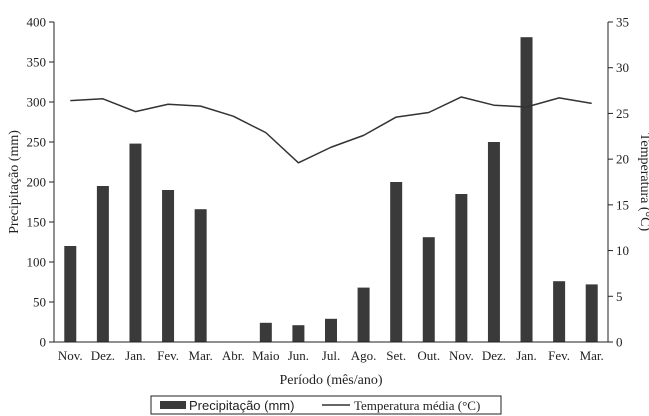 The height and width of the screenshot is (416, 649). What do you see at coordinates (37, 142) in the screenshot?
I see `left-tick-label: 250` at bounding box center [37, 142].